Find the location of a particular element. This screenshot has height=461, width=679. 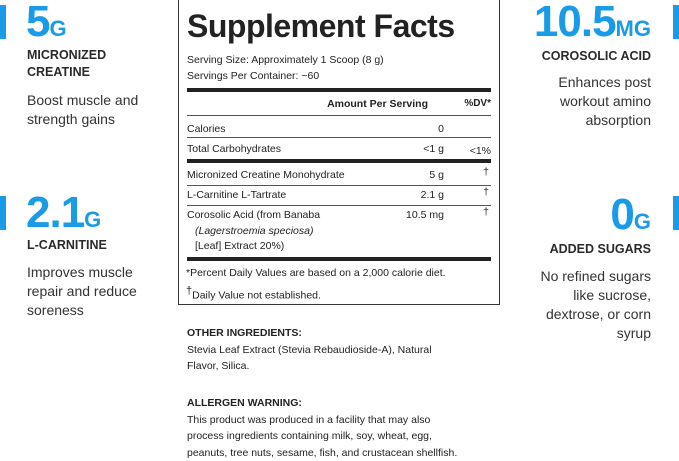

label-line: L-CARNITINE is located at coordinates (67, 245).